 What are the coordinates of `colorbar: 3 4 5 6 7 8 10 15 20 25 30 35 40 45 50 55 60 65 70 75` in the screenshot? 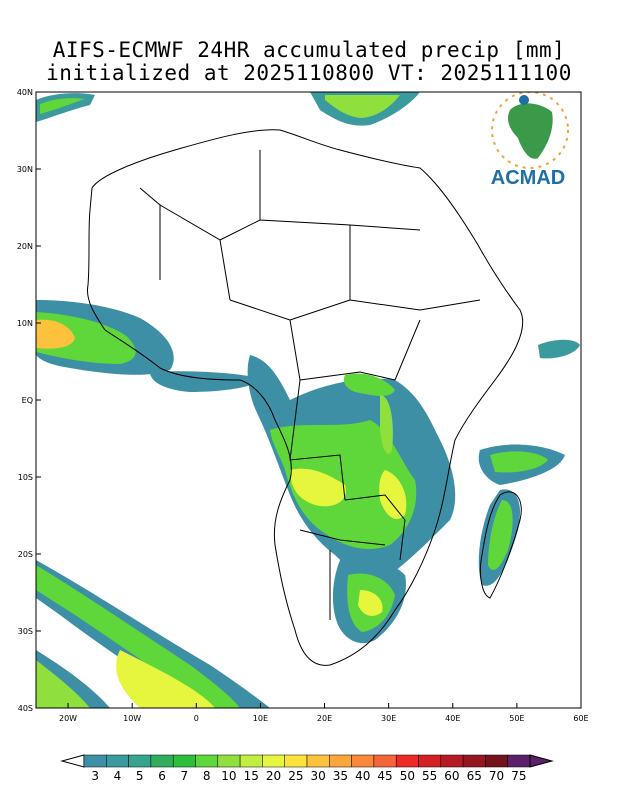 It's located at (307, 768).